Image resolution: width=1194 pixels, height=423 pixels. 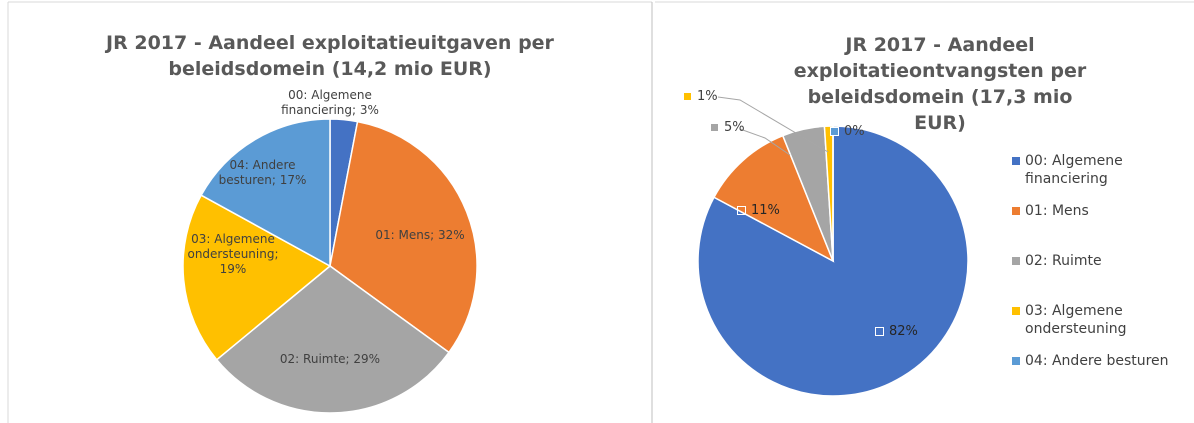 I want to click on label-text: 82%, so click(x=903, y=331).